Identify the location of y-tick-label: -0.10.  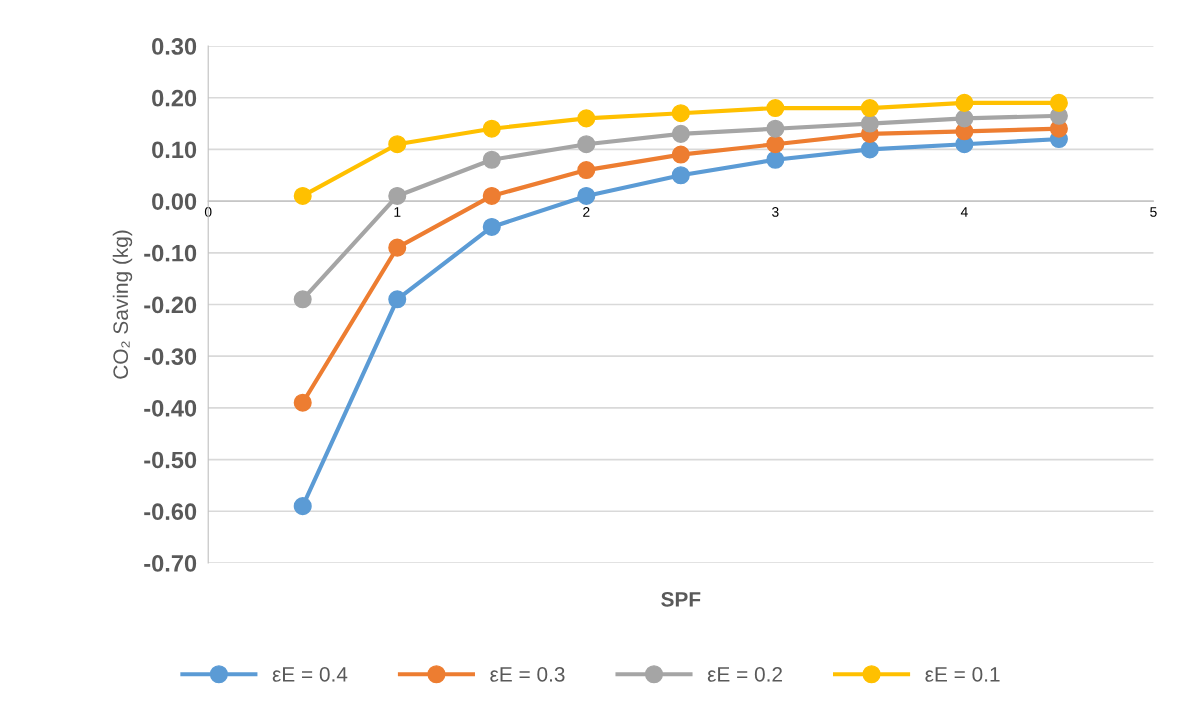
(170, 253).